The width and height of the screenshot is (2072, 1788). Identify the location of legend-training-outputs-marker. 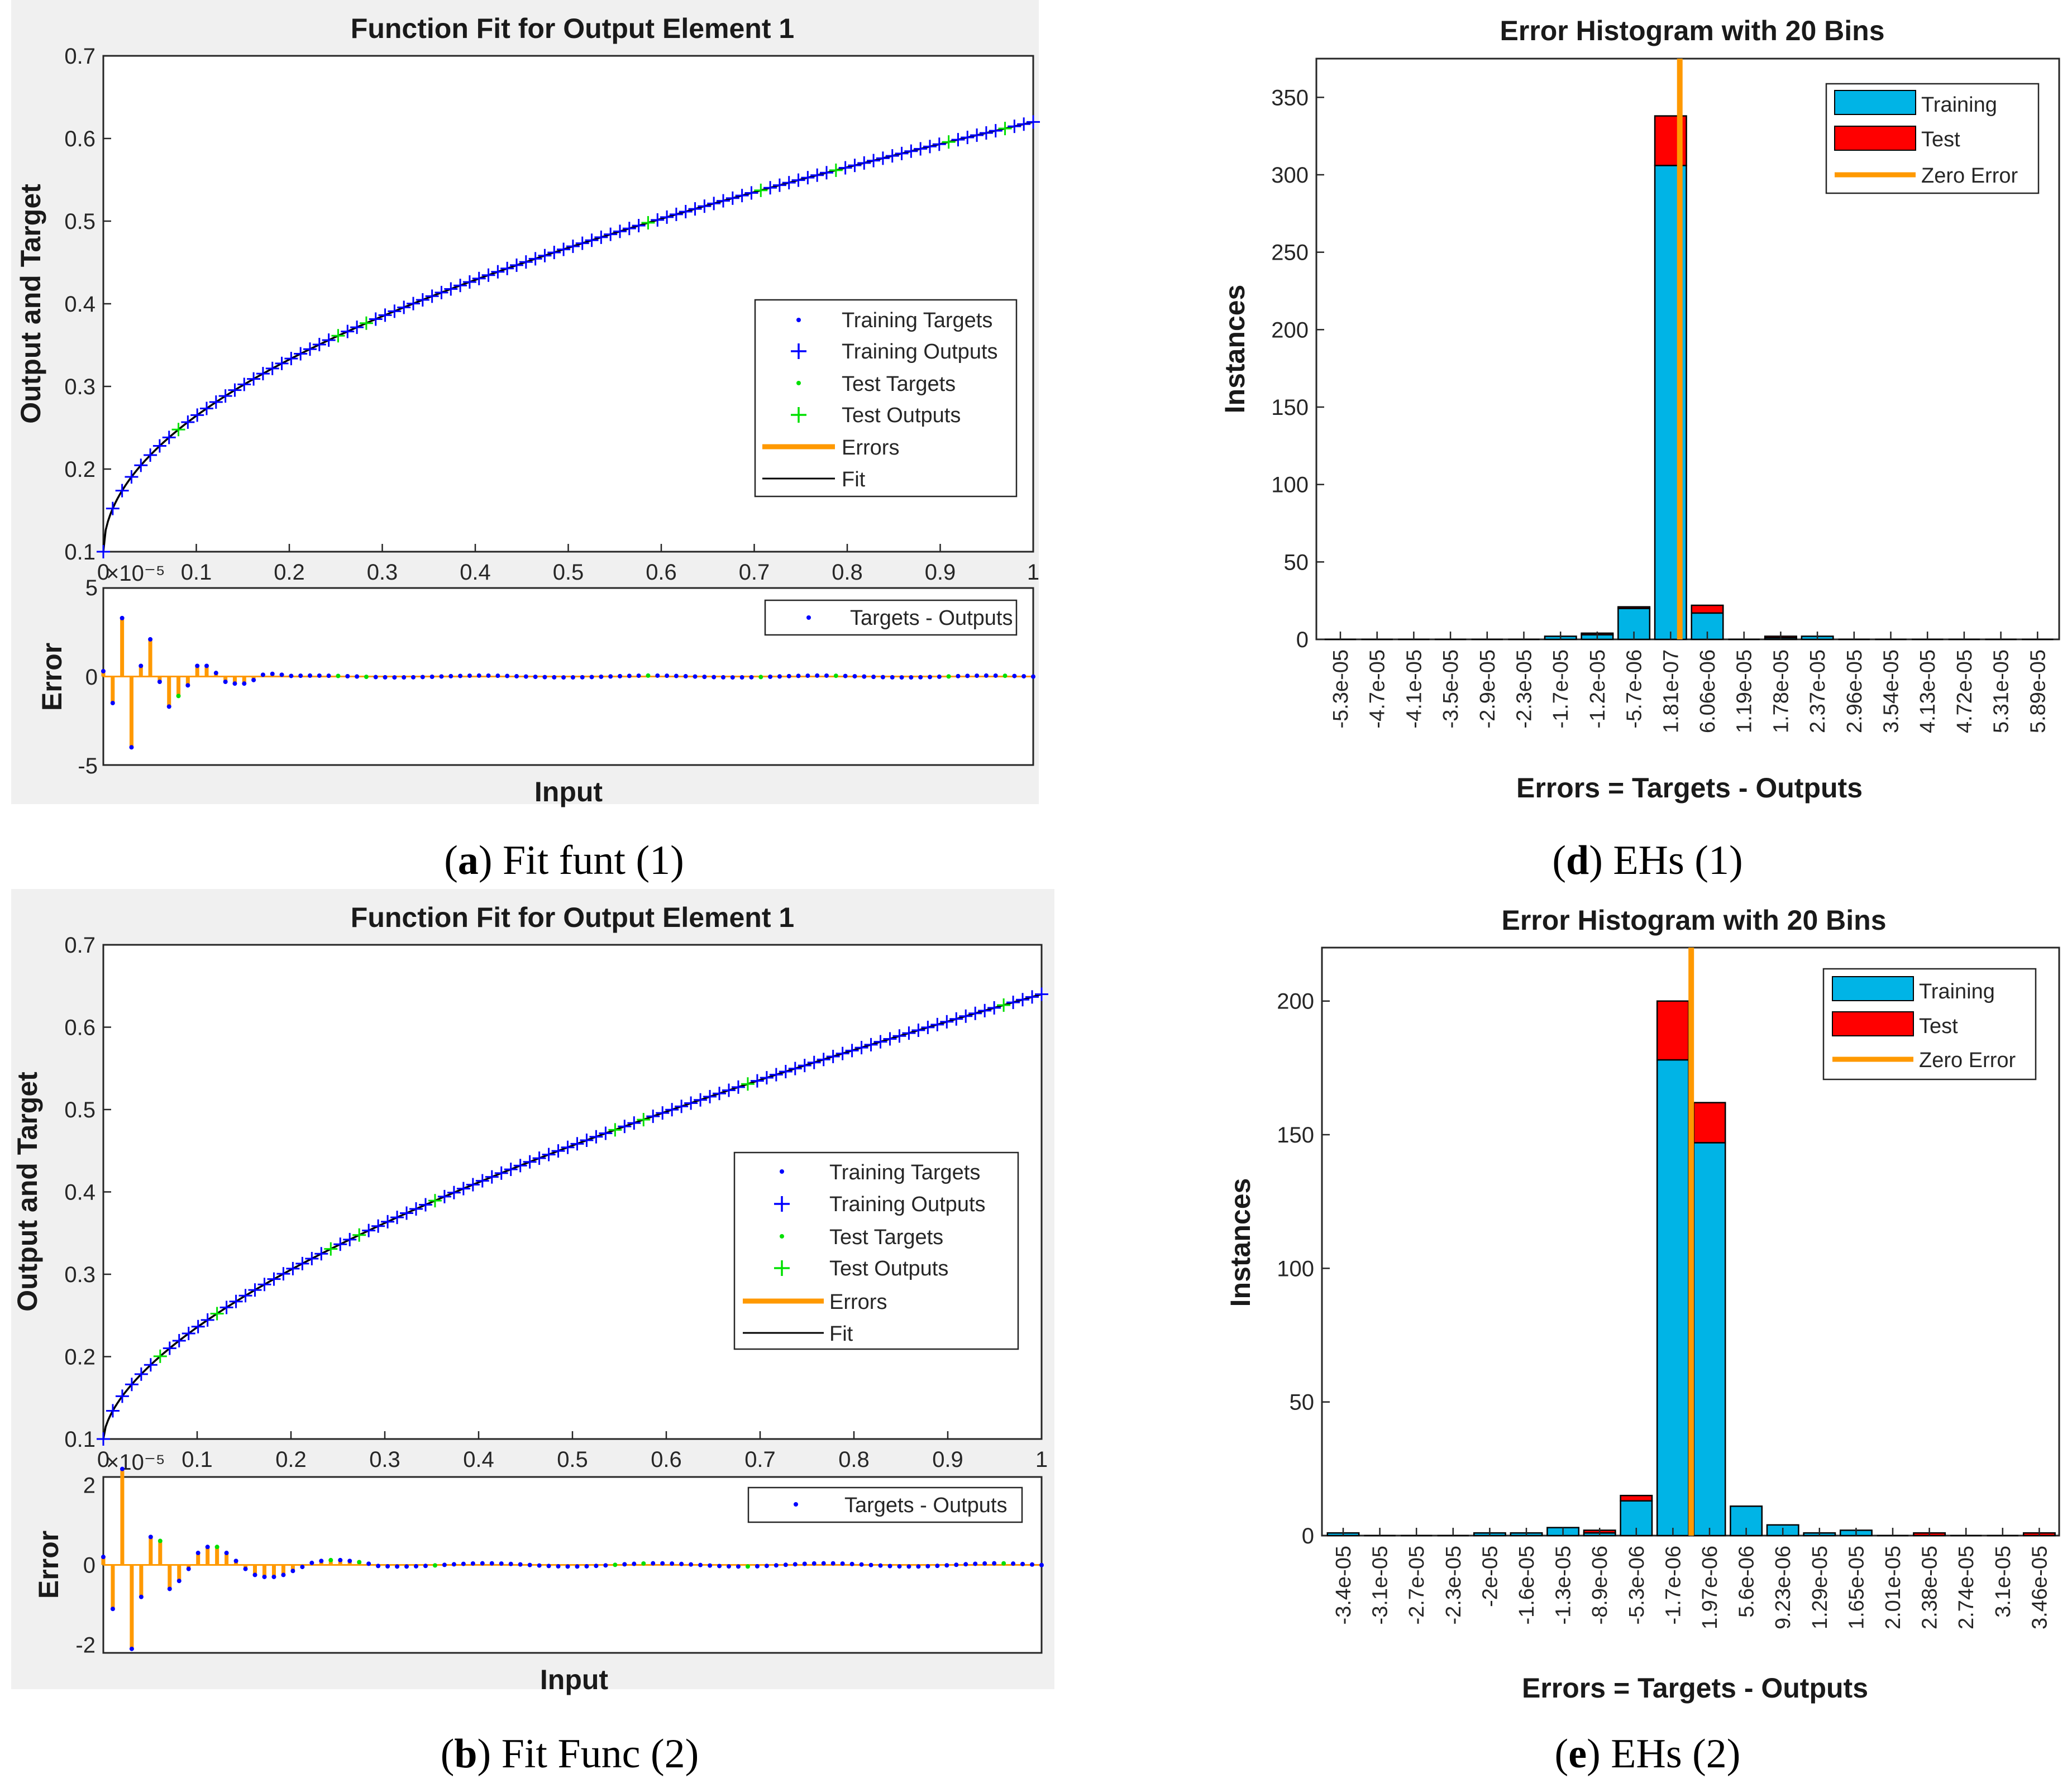
(782, 1204).